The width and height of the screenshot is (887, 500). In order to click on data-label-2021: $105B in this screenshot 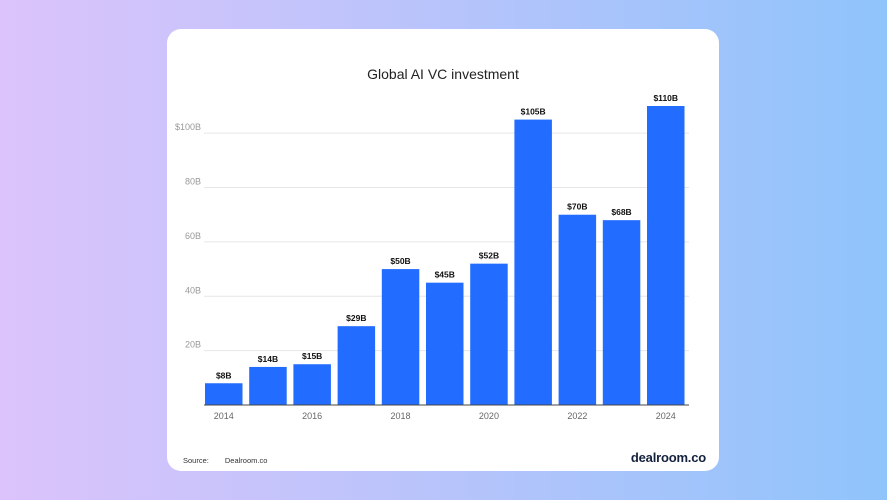, I will do `click(533, 112)`.